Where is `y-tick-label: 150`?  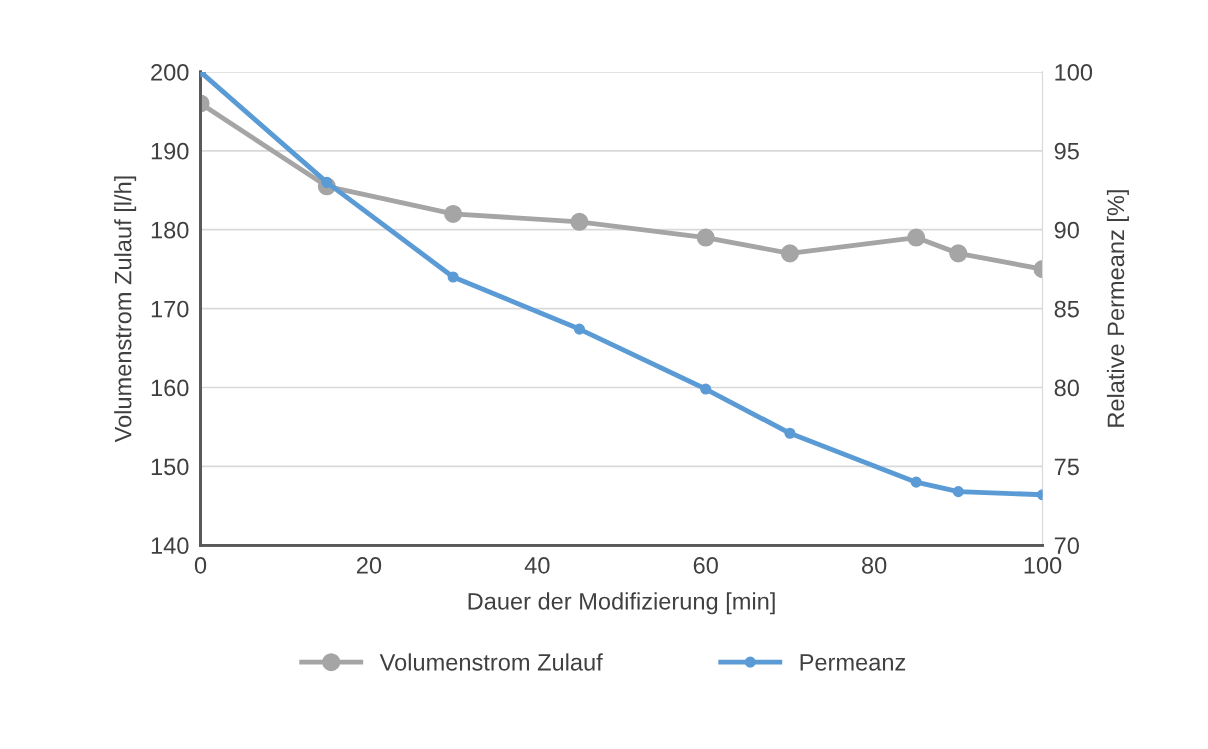
y-tick-label: 150 is located at coordinates (170, 467).